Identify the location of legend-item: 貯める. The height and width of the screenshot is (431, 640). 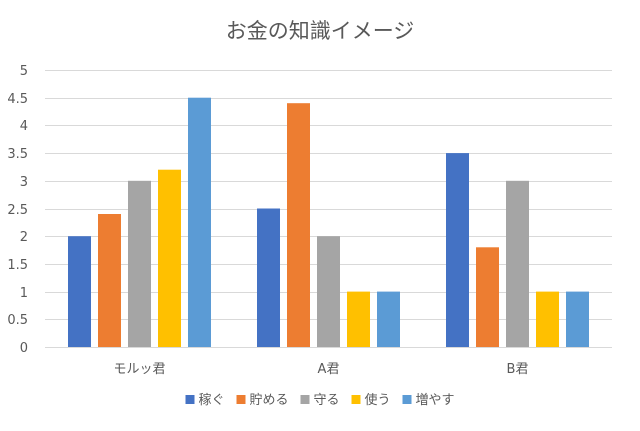
(262, 400).